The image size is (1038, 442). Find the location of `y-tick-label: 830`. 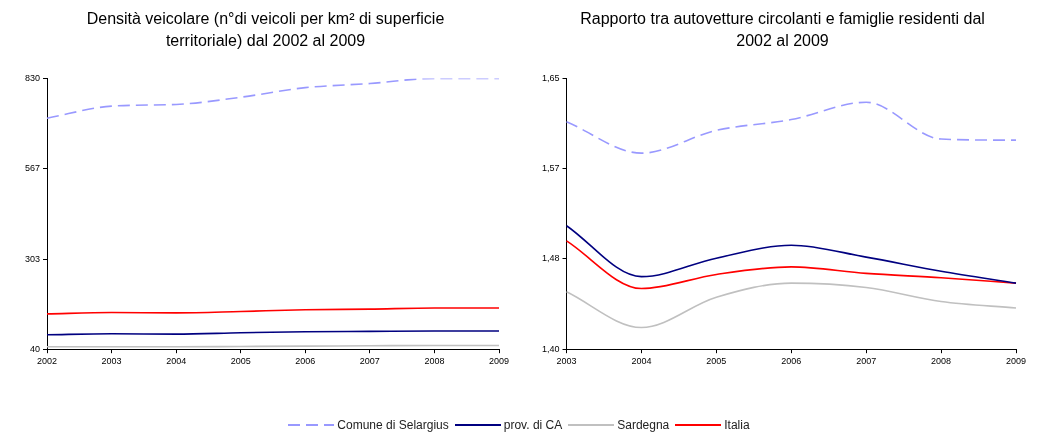

y-tick-label: 830 is located at coordinates (32, 77).